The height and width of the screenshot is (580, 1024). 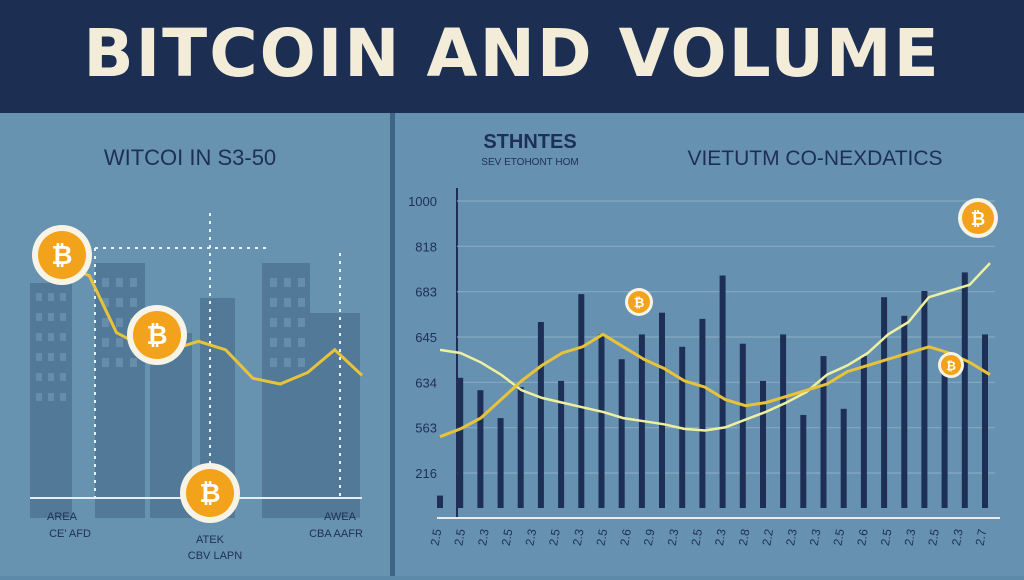 I want to click on panel-divider, so click(x=392, y=344).